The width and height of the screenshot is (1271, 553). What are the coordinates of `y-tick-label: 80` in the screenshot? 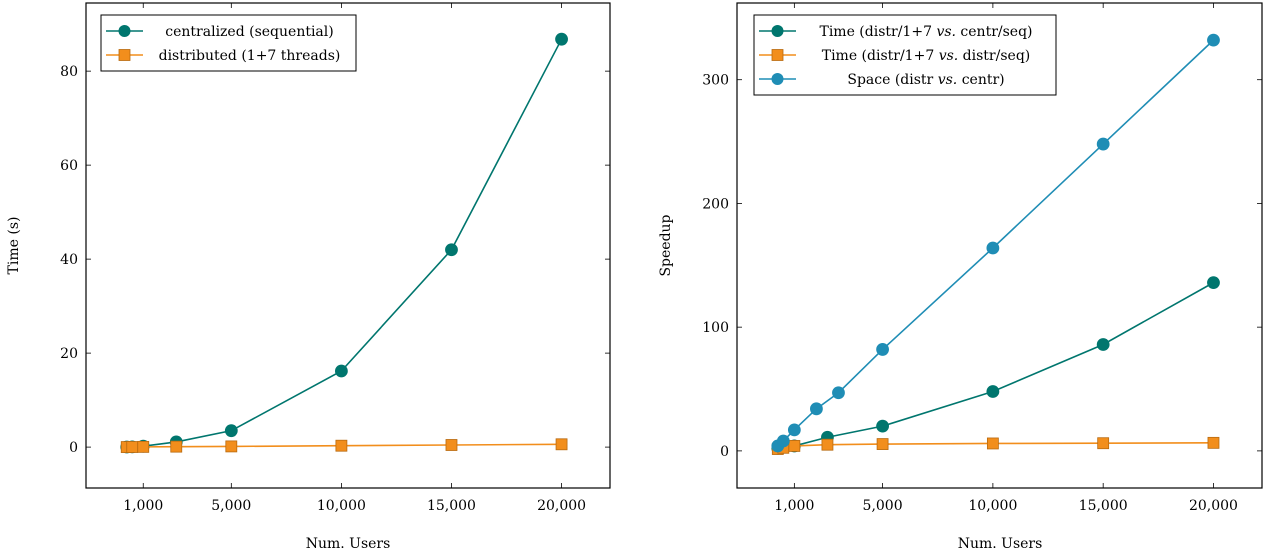 It's located at (69, 72).